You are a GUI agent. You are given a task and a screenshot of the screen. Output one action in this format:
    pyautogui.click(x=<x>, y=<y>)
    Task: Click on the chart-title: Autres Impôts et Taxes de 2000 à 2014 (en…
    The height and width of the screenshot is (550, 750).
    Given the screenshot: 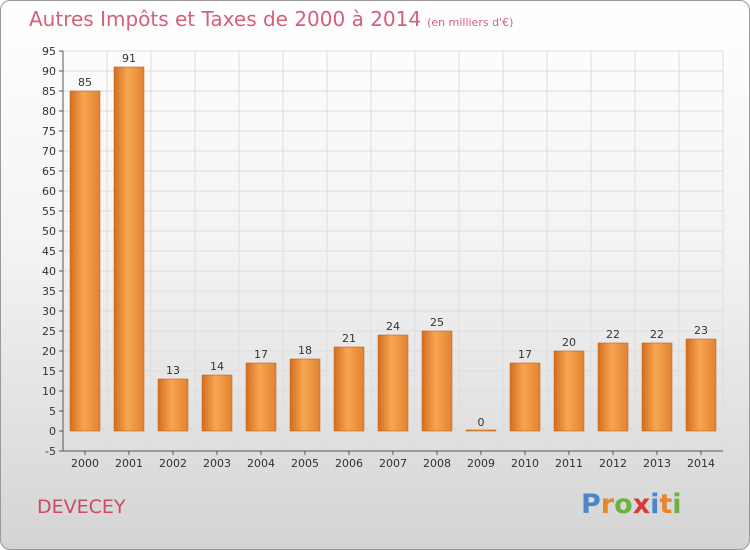 What is the action you would take?
    pyautogui.click(x=271, y=19)
    